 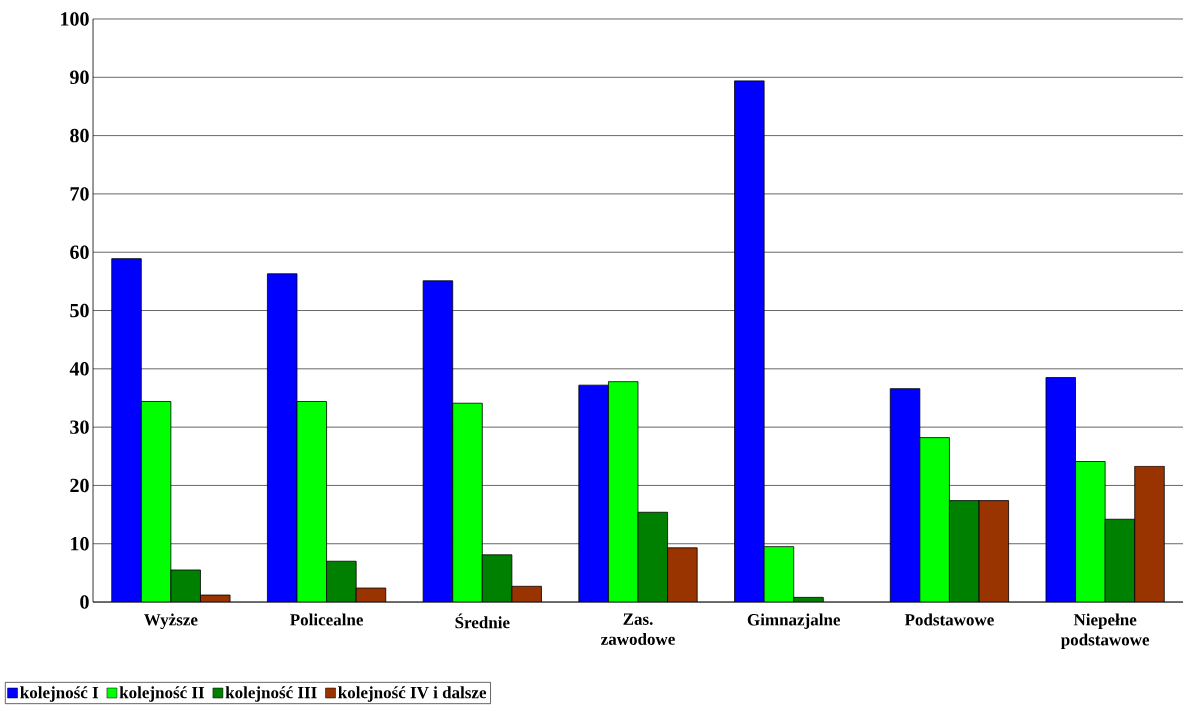 What do you see at coordinates (794, 621) in the screenshot?
I see `x-tick-label: Gimnazjalne` at bounding box center [794, 621].